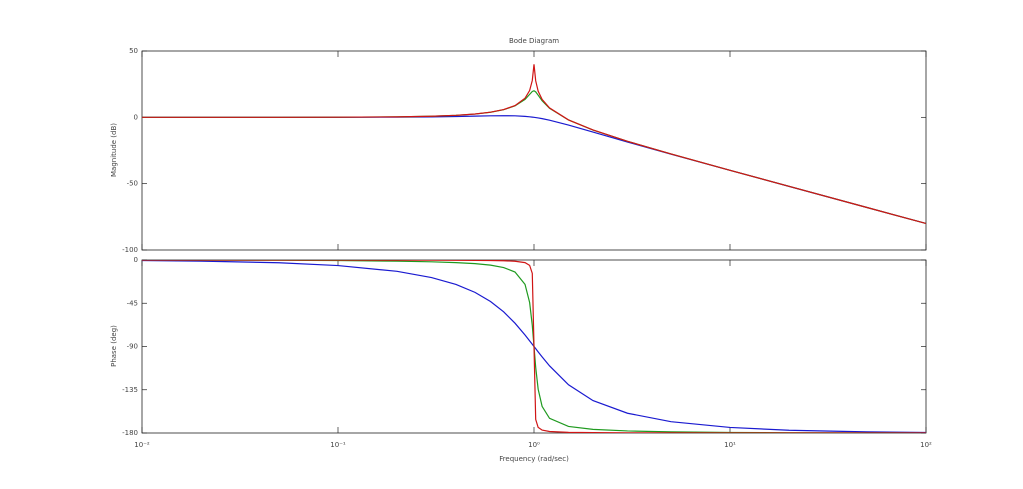 The image size is (1023, 489). I want to click on x-tick-label: 10⁰, so click(534, 445).